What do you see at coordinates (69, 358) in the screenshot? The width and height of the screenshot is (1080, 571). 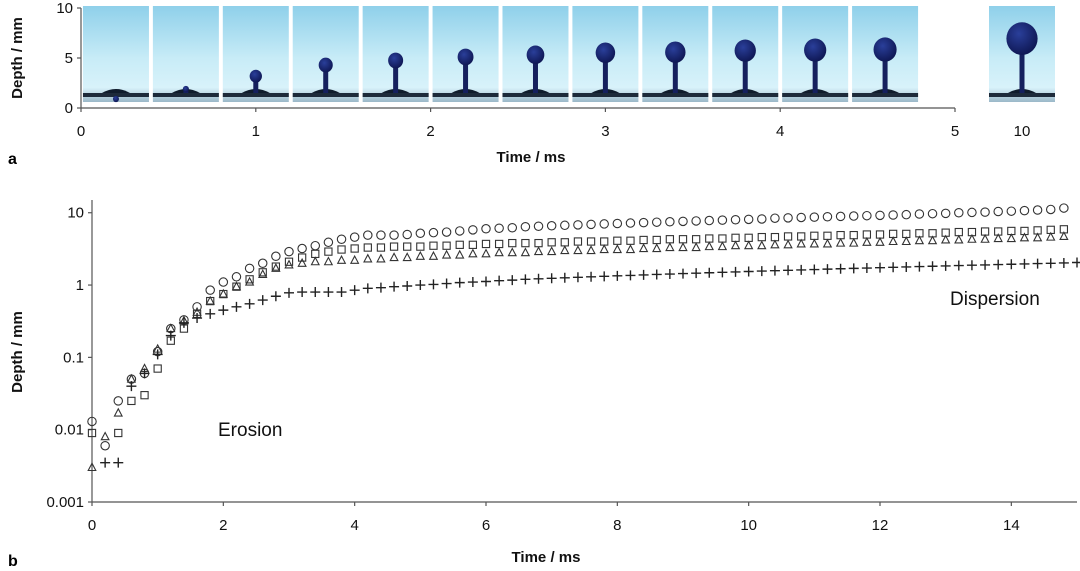 I see `panel-b-y-ticks: 0.001 0.01 0.1 1 10` at bounding box center [69, 358].